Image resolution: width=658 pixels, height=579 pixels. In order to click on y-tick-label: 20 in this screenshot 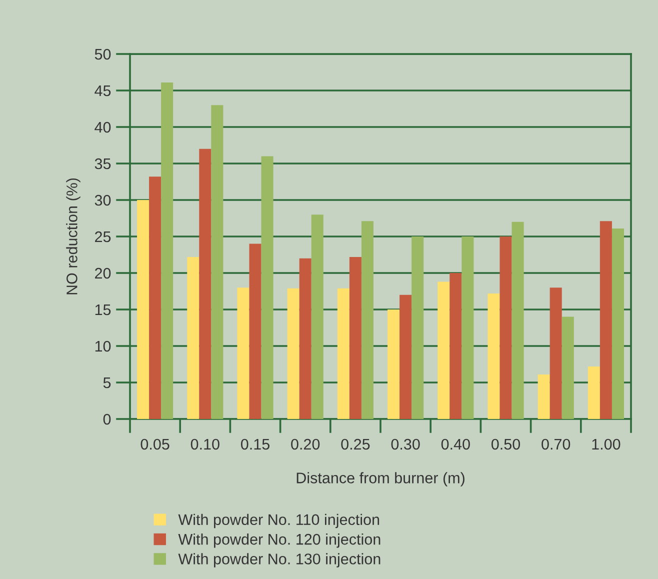, I will do `click(103, 273)`.